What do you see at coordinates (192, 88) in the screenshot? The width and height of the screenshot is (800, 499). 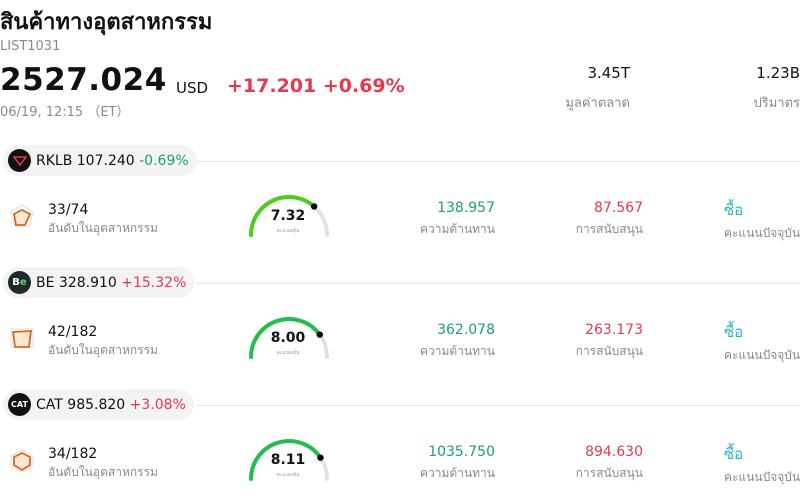 I see `currency: USD` at bounding box center [192, 88].